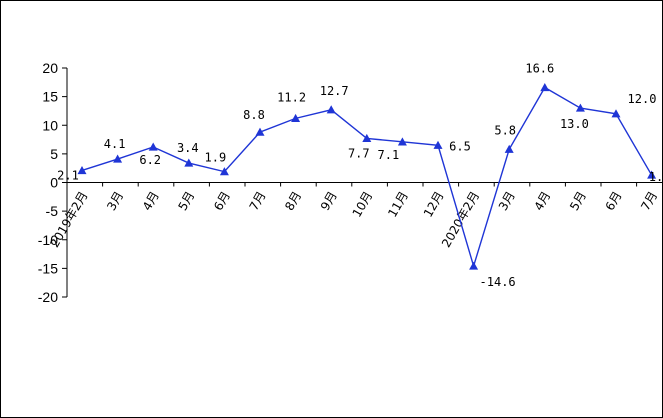  Describe the element at coordinates (389, 155) in the screenshot. I see `data-label: 7.1` at that location.